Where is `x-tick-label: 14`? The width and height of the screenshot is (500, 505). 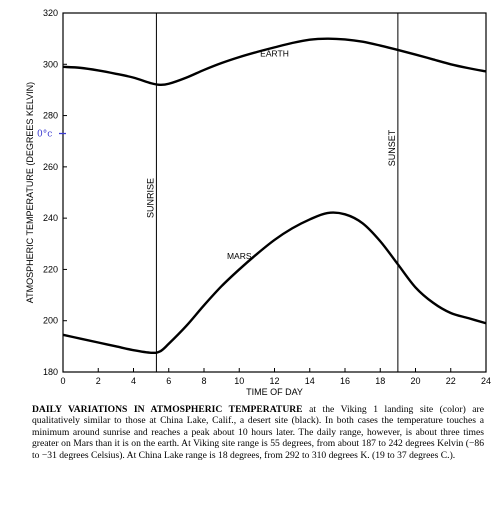
x-tick-label: 14 is located at coordinates (310, 381).